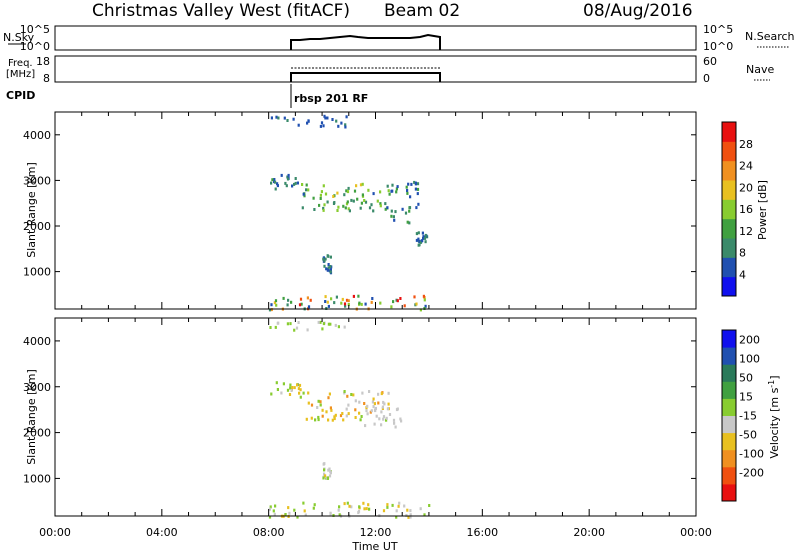 Image resolution: width=800 pixels, height=554 pixels. I want to click on colorbar-tick-label: -100, so click(751, 454).